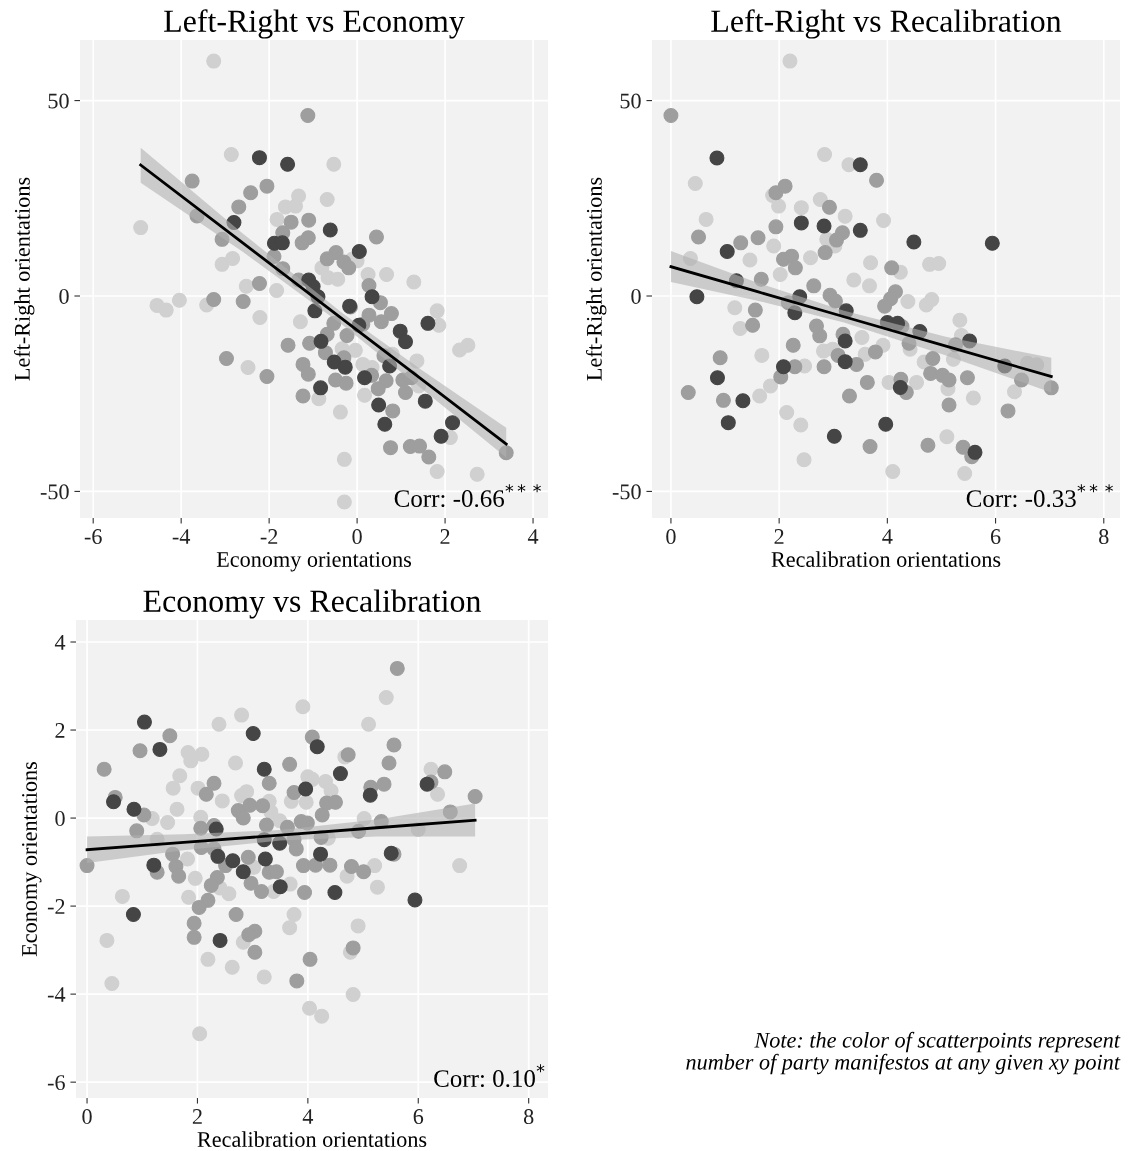  I want to click on y-tick-label: -6, so click(56, 1083).